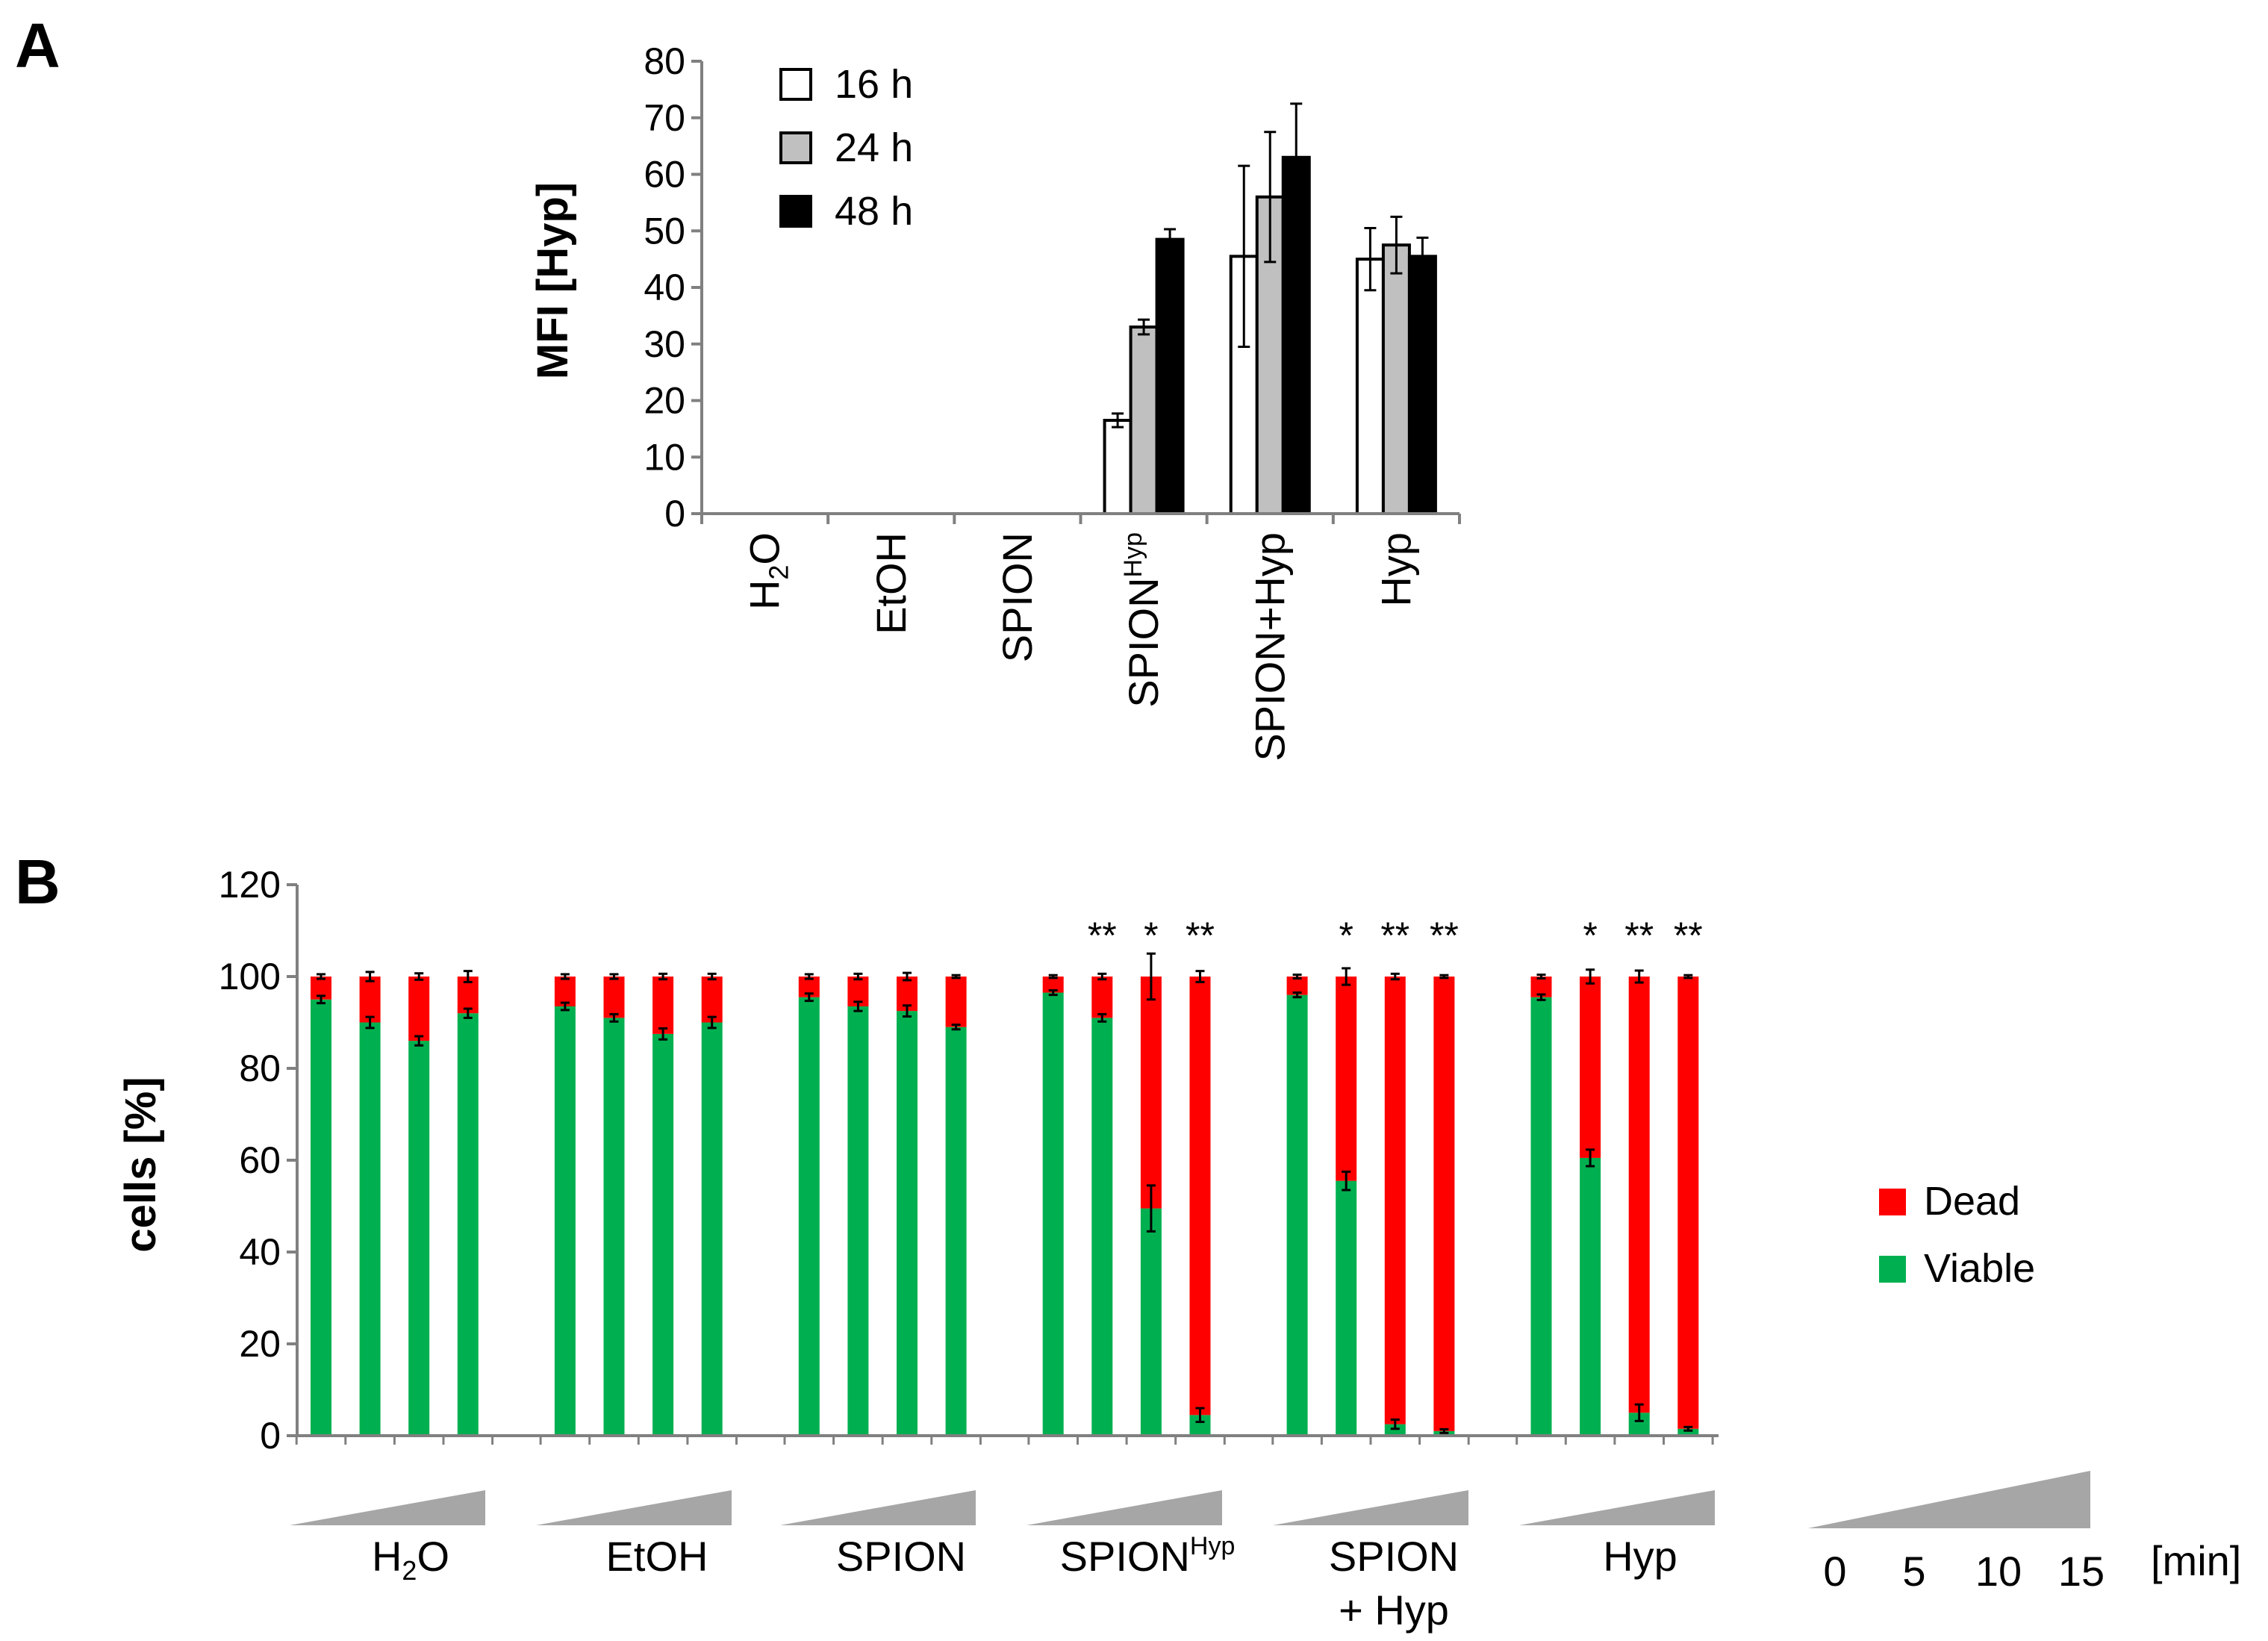 The image size is (2268, 1641). Describe the element at coordinates (657, 1557) in the screenshot. I see `group-label: EtOH` at that location.